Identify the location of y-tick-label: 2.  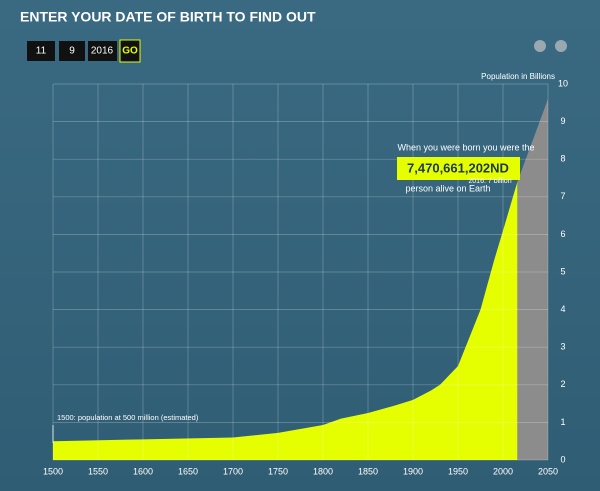
(562, 384).